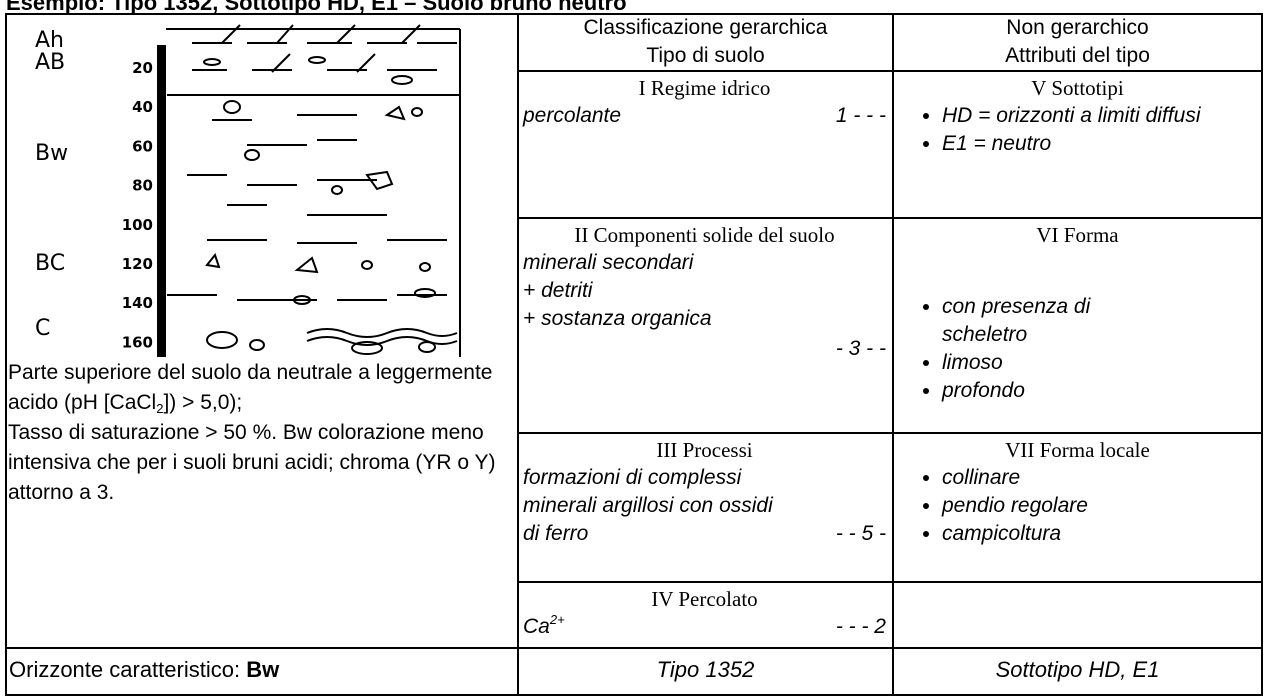 This screenshot has height=696, width=1267. What do you see at coordinates (705, 55) in the screenshot?
I see `header-line: Tipo di suolo` at bounding box center [705, 55].